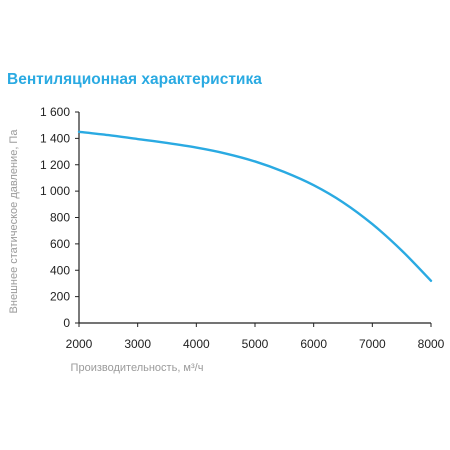 This screenshot has width=450, height=450. I want to click on y-tick-label: 800, so click(60, 218).